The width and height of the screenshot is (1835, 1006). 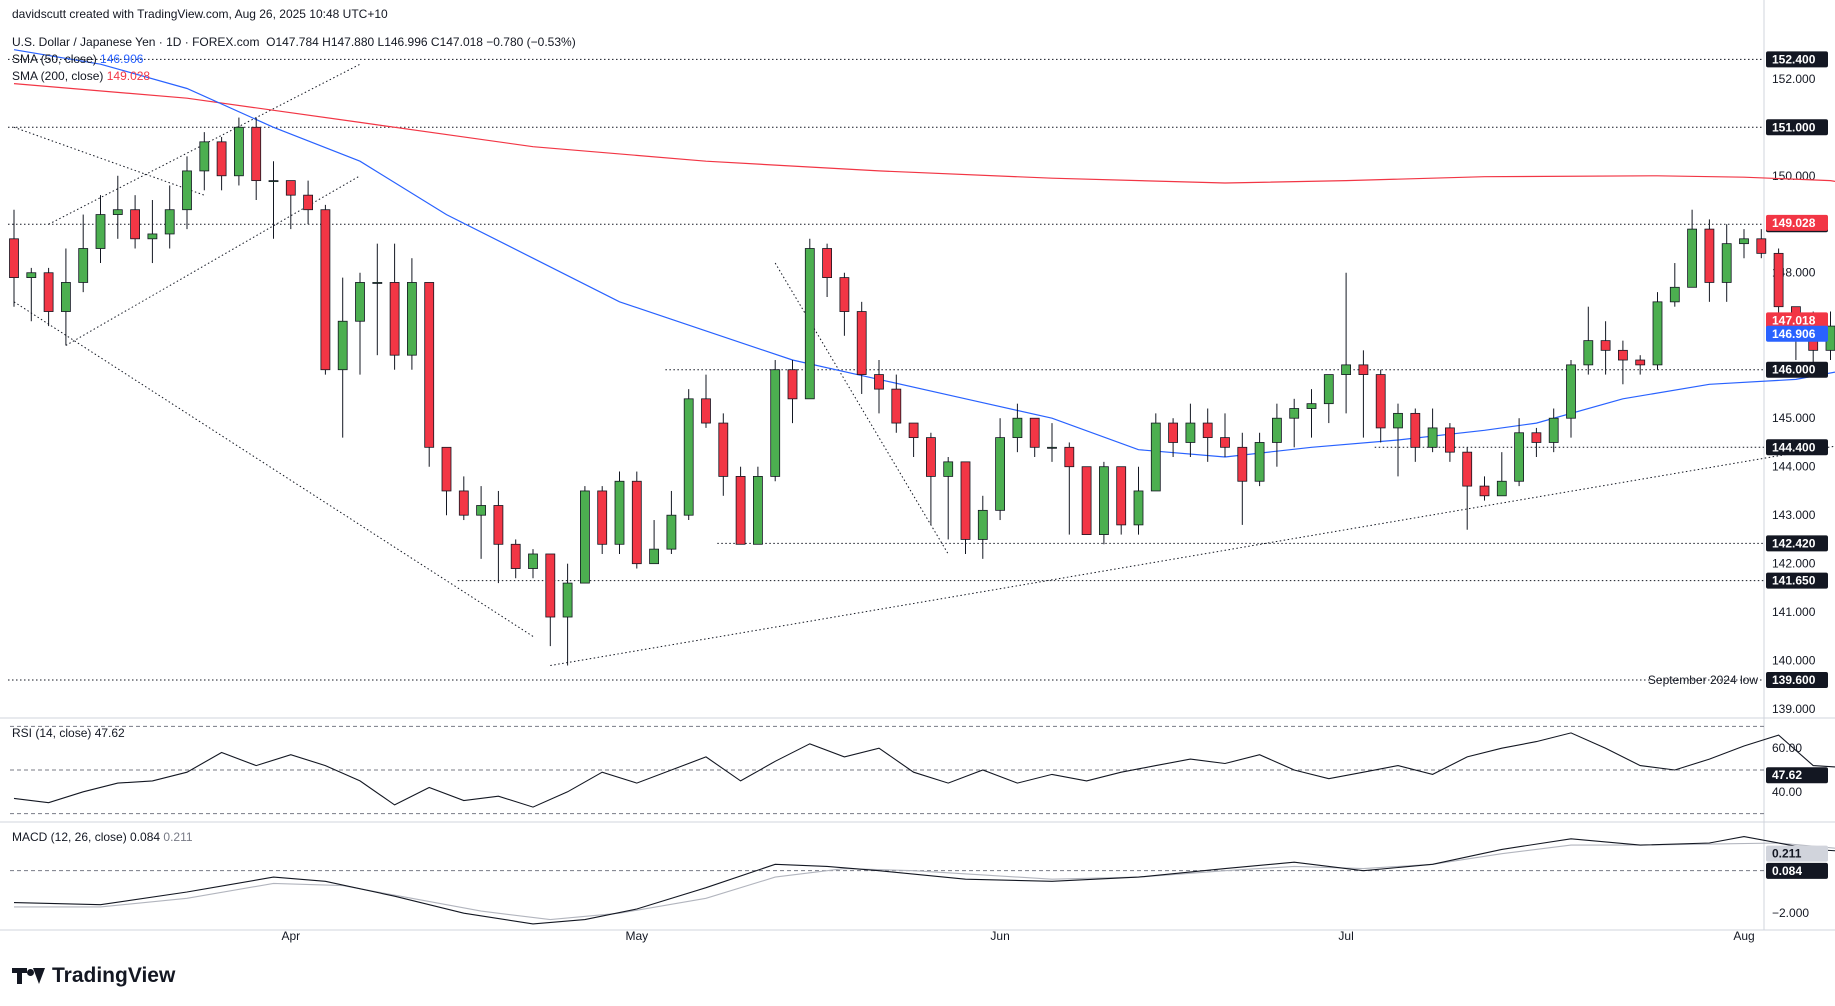 I want to click on sma50-legend: SMA (50, close) 146.906, so click(x=77, y=59).